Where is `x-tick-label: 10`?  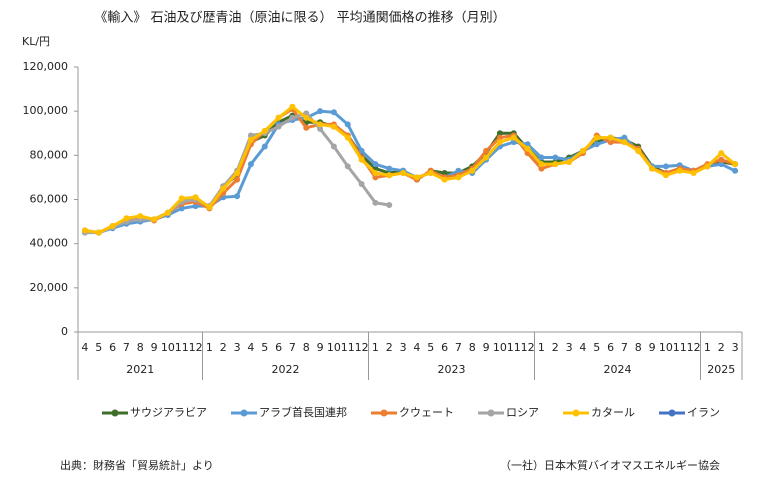 x-tick-label: 10 is located at coordinates (500, 347).